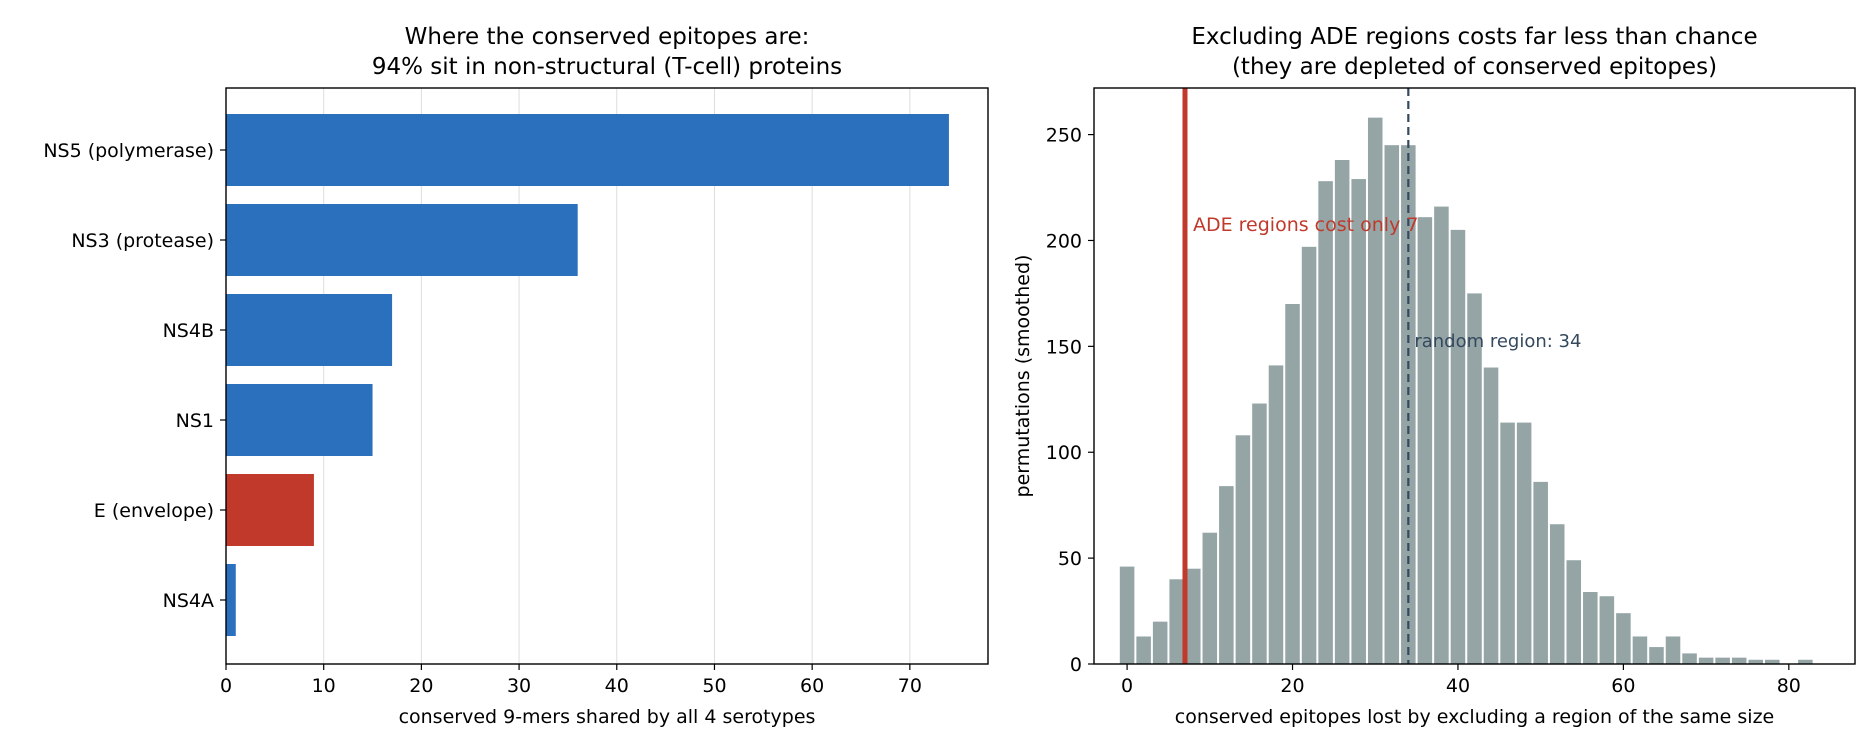  Describe the element at coordinates (1064, 241) in the screenshot. I see `y-tick-label: 200` at that location.